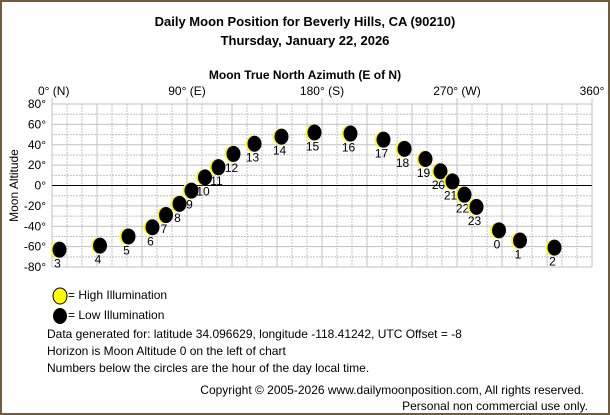 This screenshot has width=610, height=415. What do you see at coordinates (35, 267) in the screenshot?
I see `y-tick-label: -80°` at bounding box center [35, 267].